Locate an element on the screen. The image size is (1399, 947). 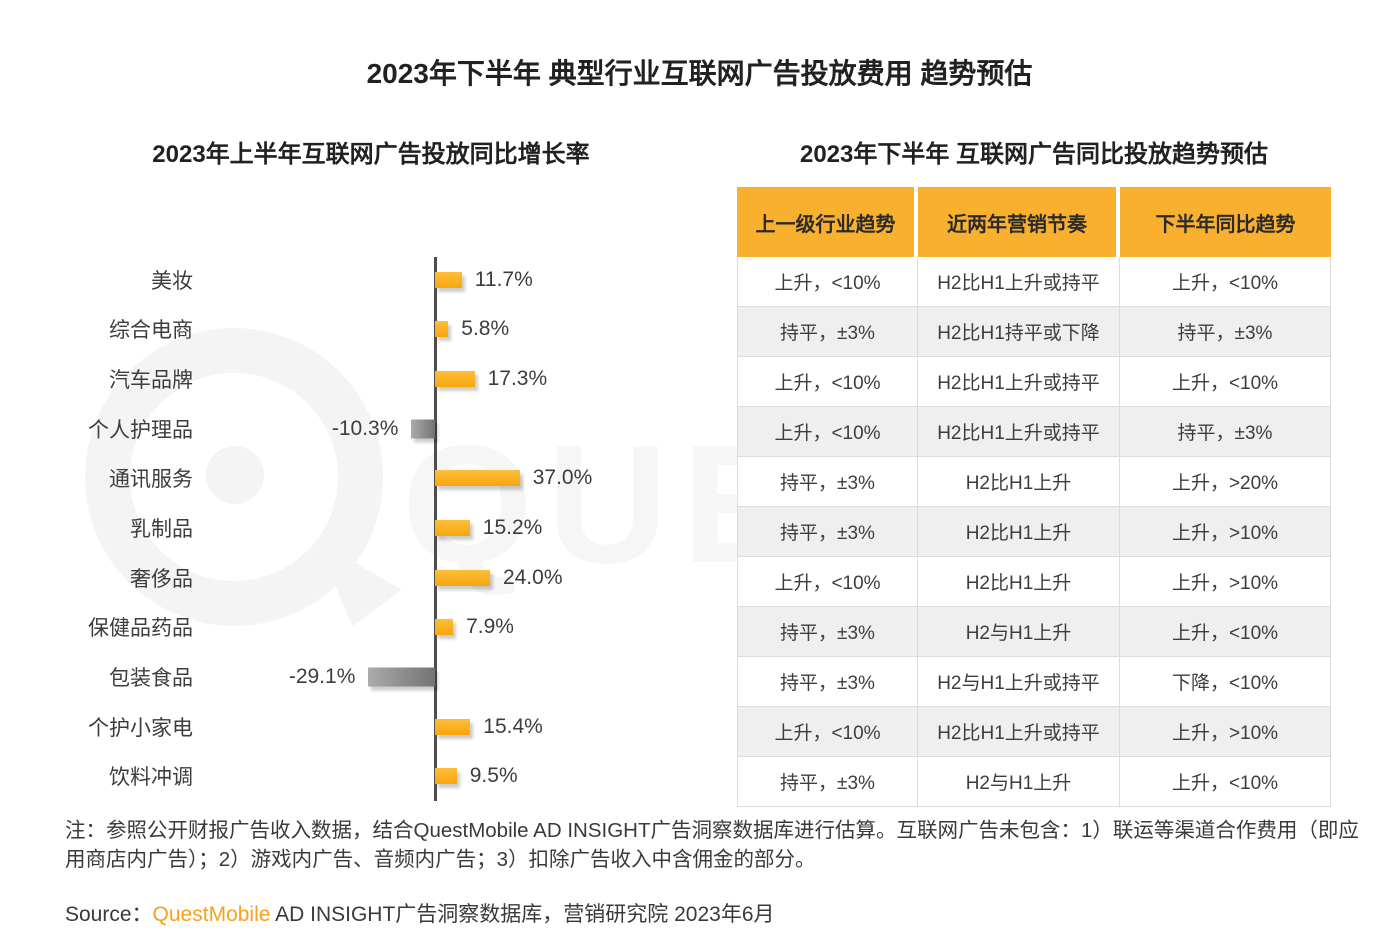
category-label: 保健品药品 is located at coordinates (140, 629).